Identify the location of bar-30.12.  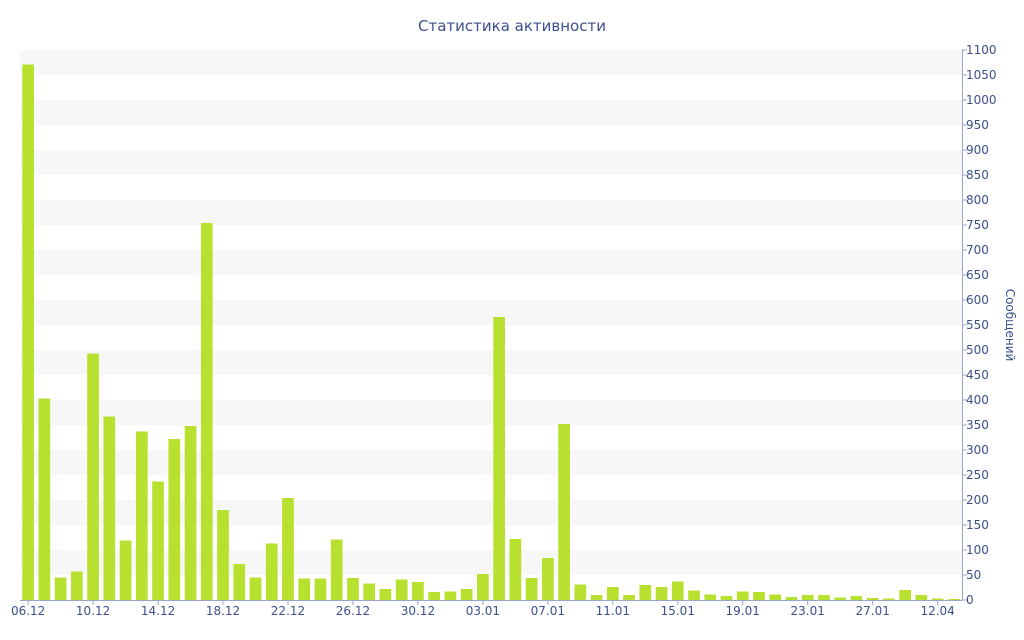
(418, 591).